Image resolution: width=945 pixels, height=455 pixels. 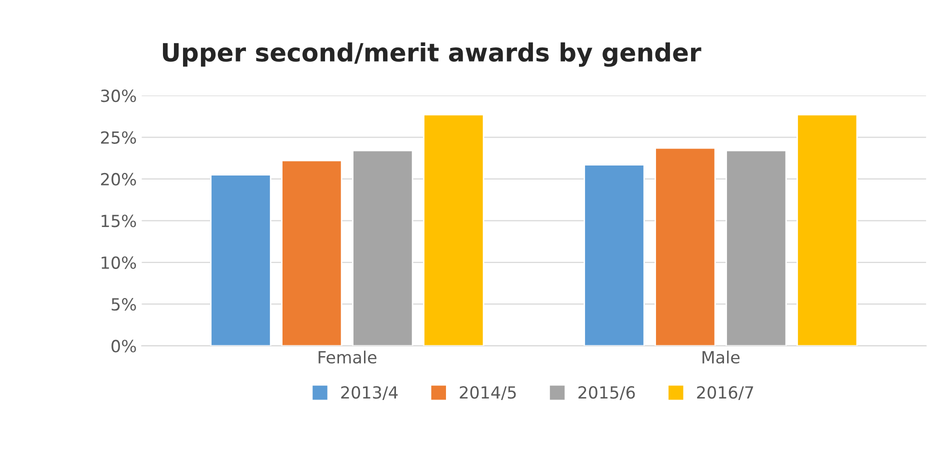 What do you see at coordinates (488, 393) in the screenshot?
I see `legend-label: 2014/5` at bounding box center [488, 393].